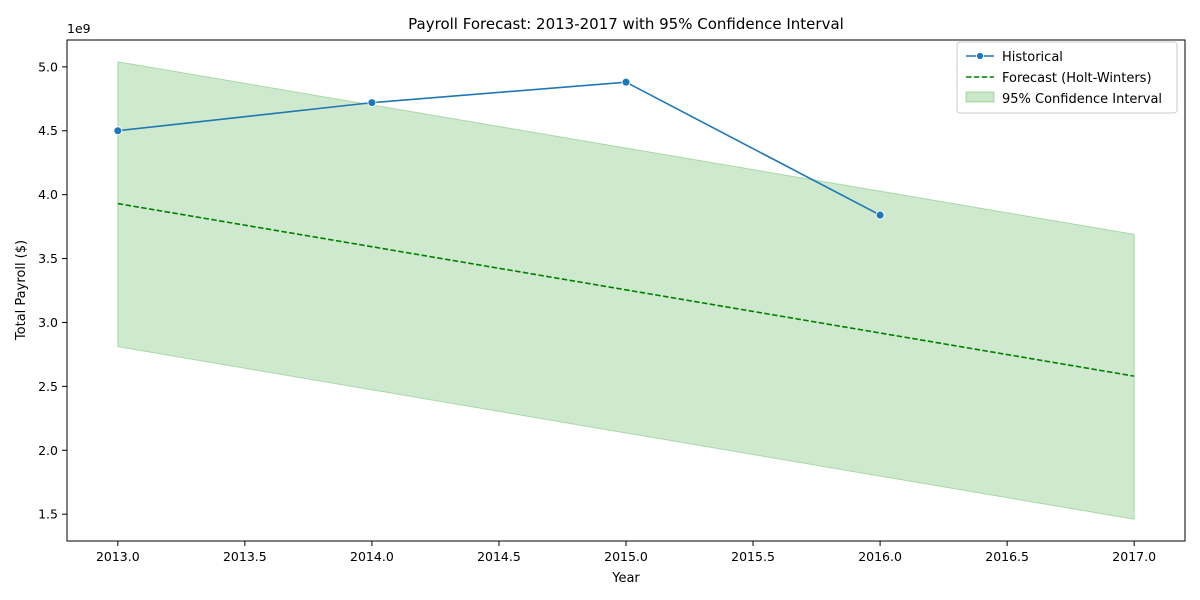 This screenshot has width=1200, height=600. What do you see at coordinates (499, 556) in the screenshot?
I see `x-tick-label: 2014.5` at bounding box center [499, 556].